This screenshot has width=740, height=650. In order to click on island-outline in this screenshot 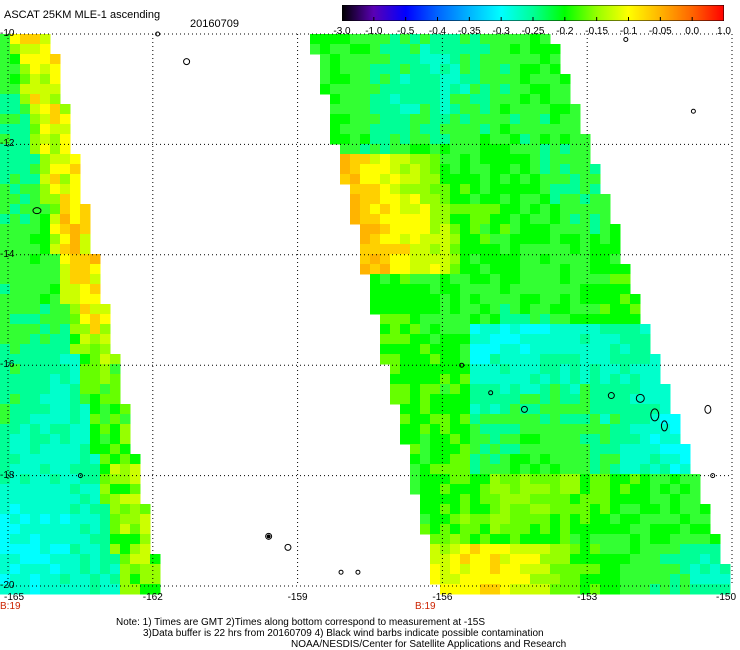, I will do `click(491, 393)`.